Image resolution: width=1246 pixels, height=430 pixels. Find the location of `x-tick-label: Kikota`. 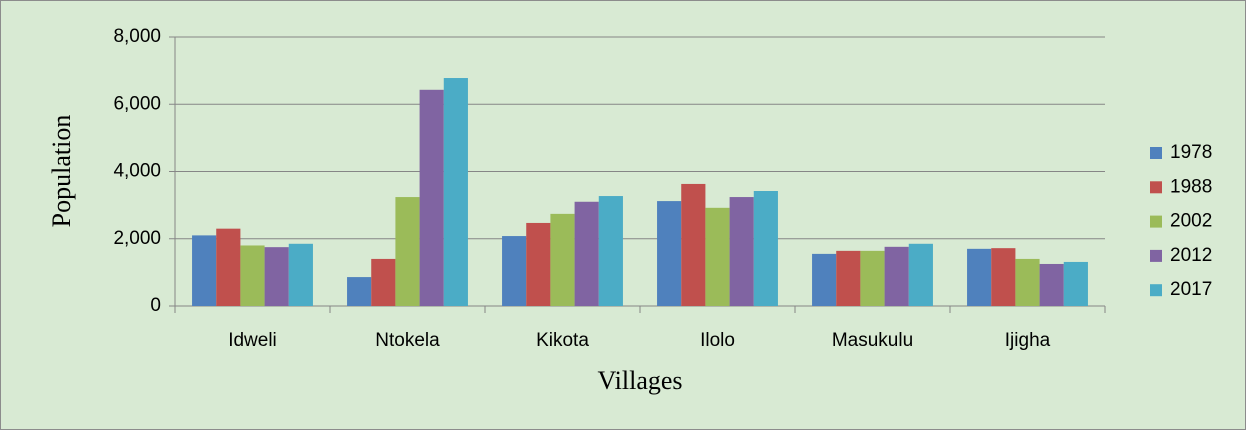

x-tick-label: Kikota is located at coordinates (562, 340).